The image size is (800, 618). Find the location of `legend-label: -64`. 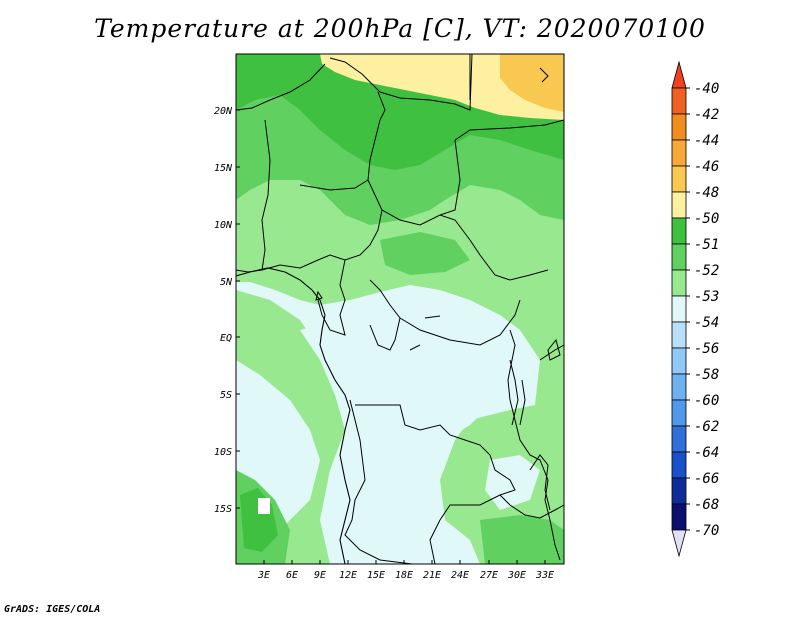

legend-label: -64 is located at coordinates (706, 453).